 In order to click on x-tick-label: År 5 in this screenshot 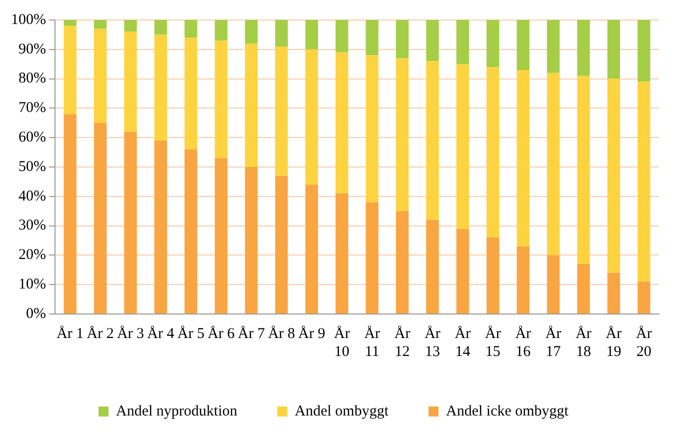, I will do `click(190, 333)`.